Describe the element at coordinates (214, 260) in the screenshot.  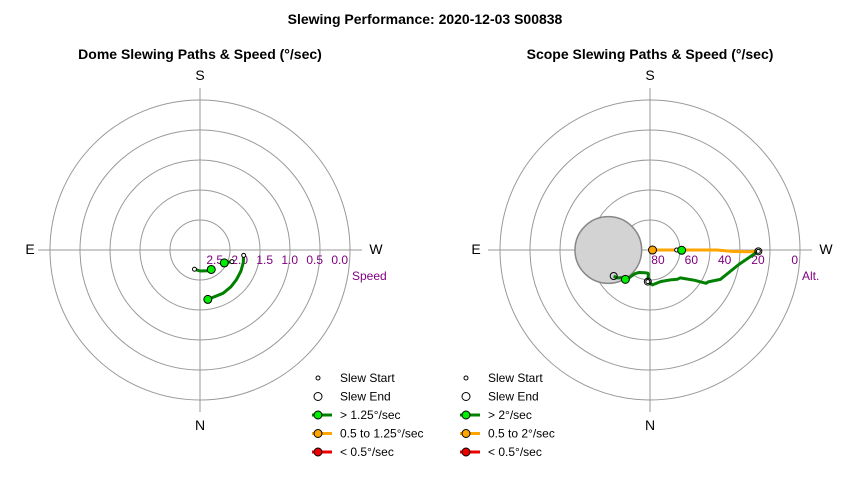
I see `dome-tick-label: 2.5` at that location.